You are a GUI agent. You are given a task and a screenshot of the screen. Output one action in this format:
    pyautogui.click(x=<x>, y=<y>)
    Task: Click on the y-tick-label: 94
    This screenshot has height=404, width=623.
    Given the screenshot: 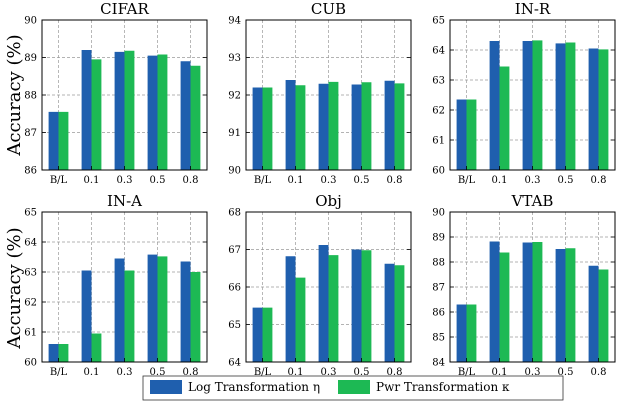 What is the action you would take?
    pyautogui.click(x=234, y=21)
    